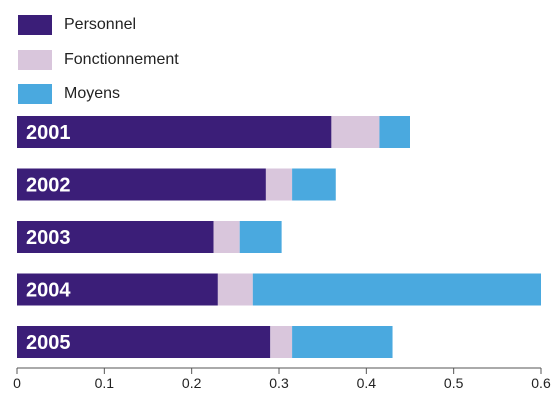  I want to click on category-label-2003: 2003, so click(48, 238).